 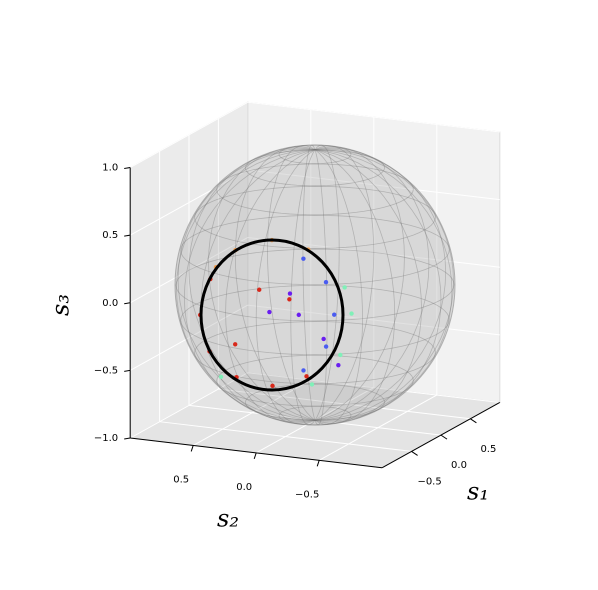 I want to click on reference-circle, so click(x=272, y=315).